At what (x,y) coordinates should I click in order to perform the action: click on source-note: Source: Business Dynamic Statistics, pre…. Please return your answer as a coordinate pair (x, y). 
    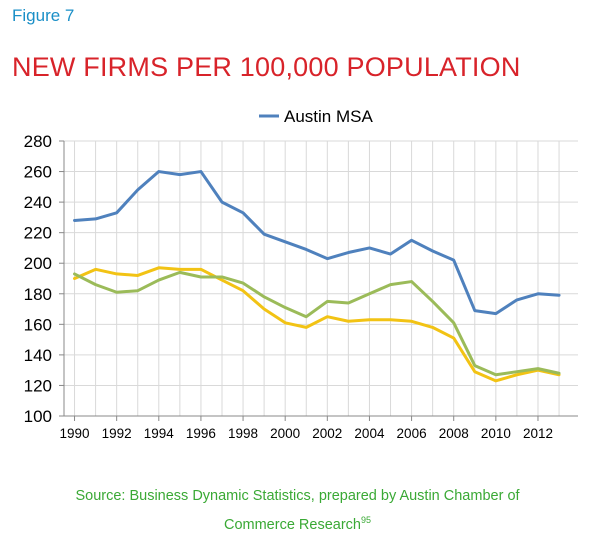
    Looking at the image, I should click on (297, 510).